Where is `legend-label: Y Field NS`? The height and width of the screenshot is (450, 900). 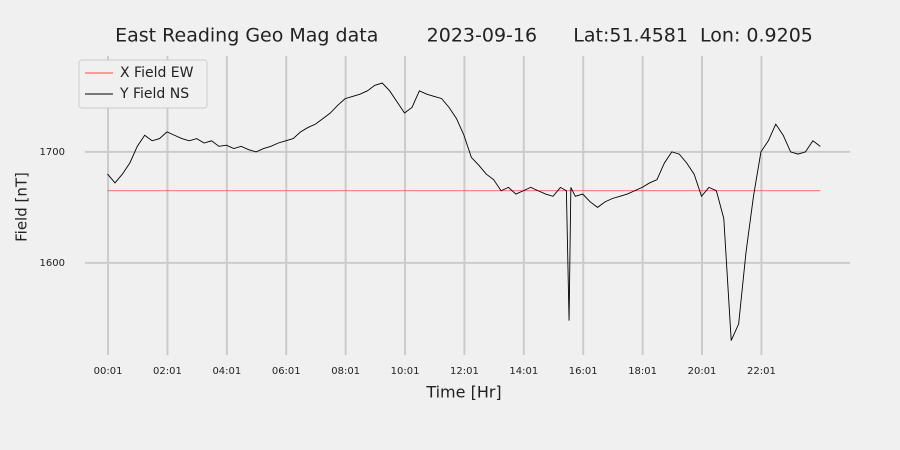
legend-label: Y Field NS is located at coordinates (154, 94).